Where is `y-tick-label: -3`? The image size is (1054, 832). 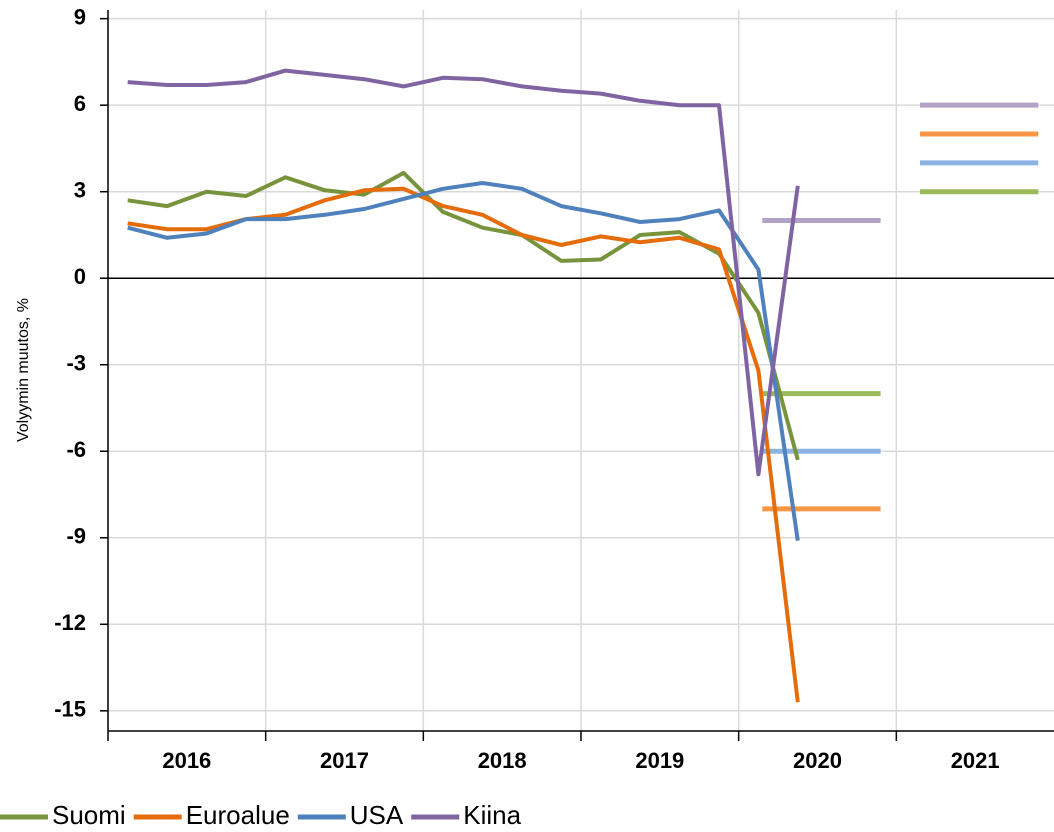 y-tick-label: -3 is located at coordinates (76, 363).